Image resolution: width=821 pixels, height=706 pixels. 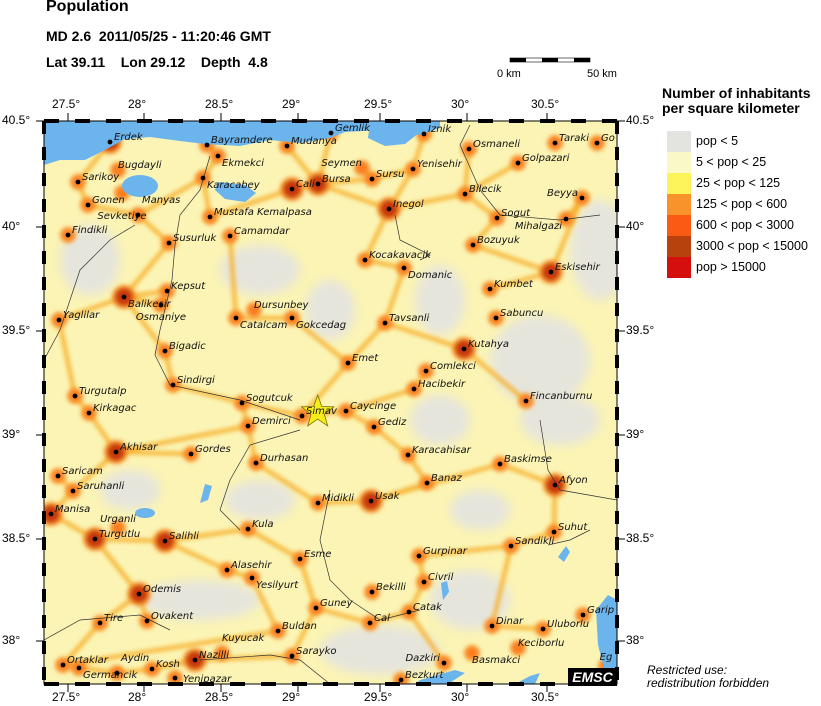 I want to click on city-ortaklar: Ortaklar, so click(x=84, y=661).